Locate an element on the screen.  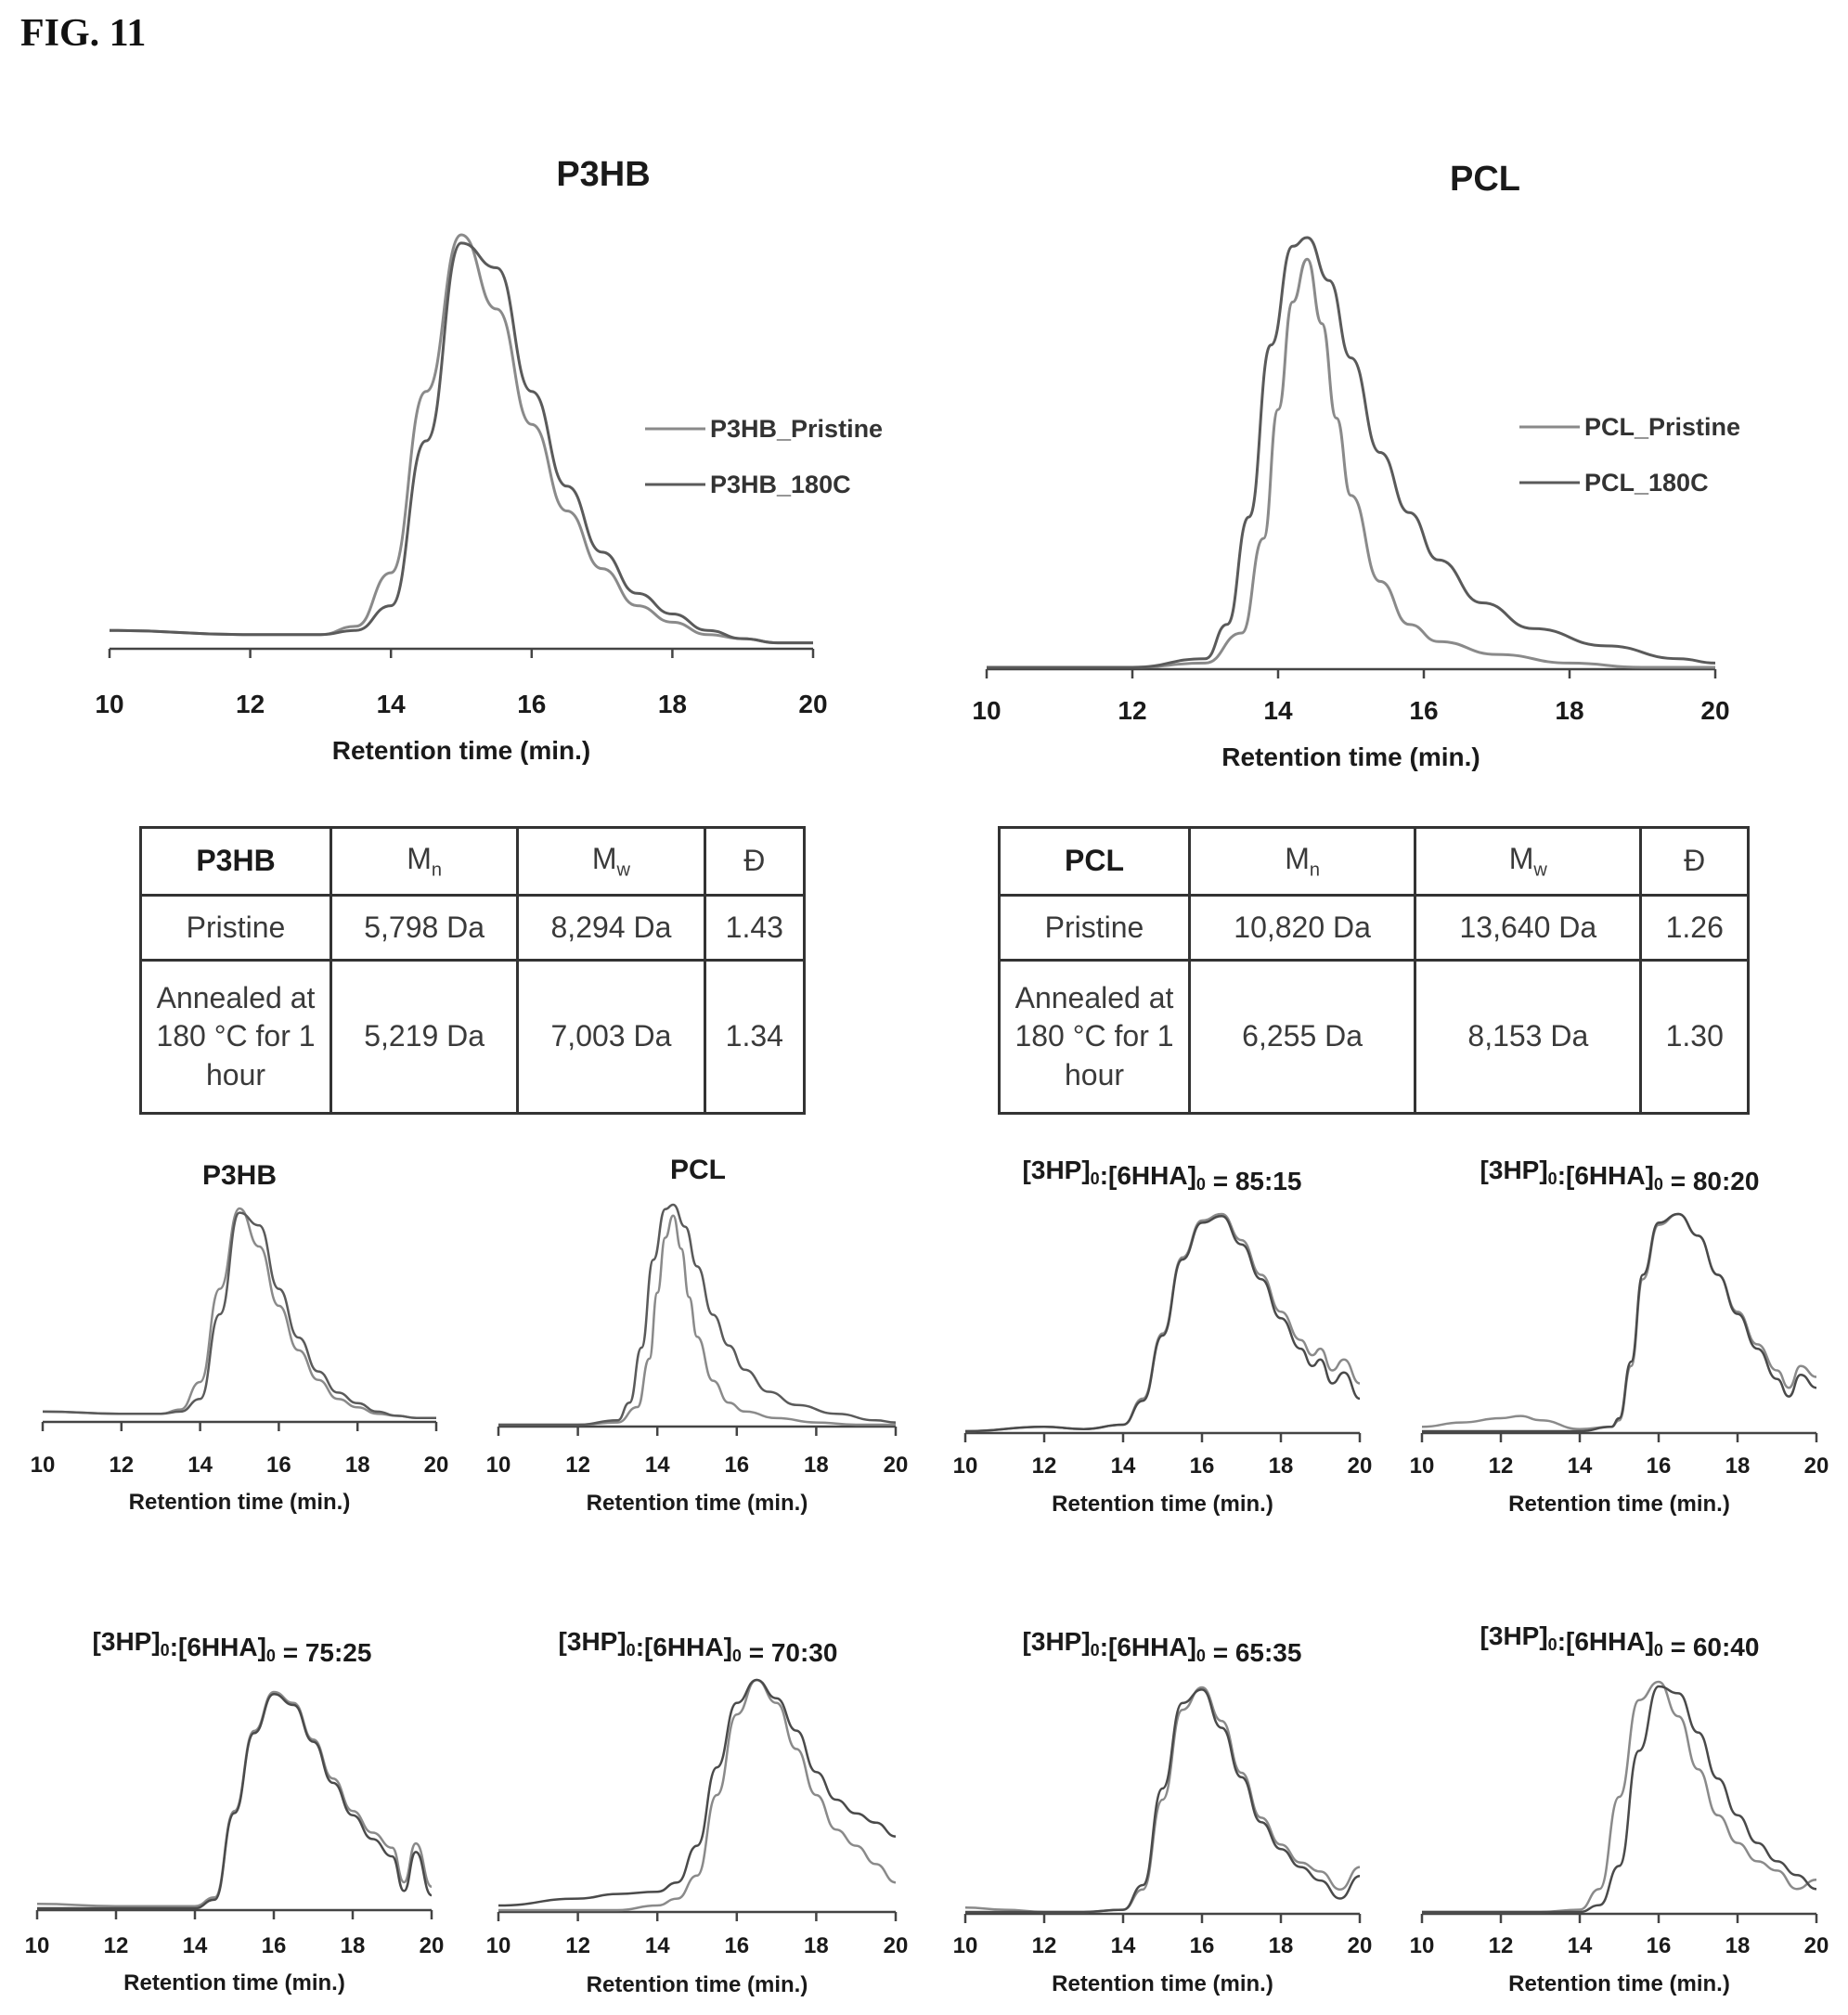
table-header-dispersity: Đ is located at coordinates (1694, 861).